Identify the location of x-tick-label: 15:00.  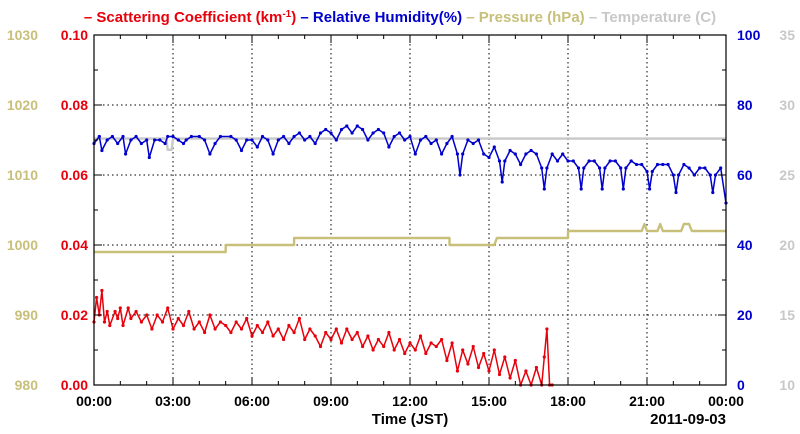
(489, 401).